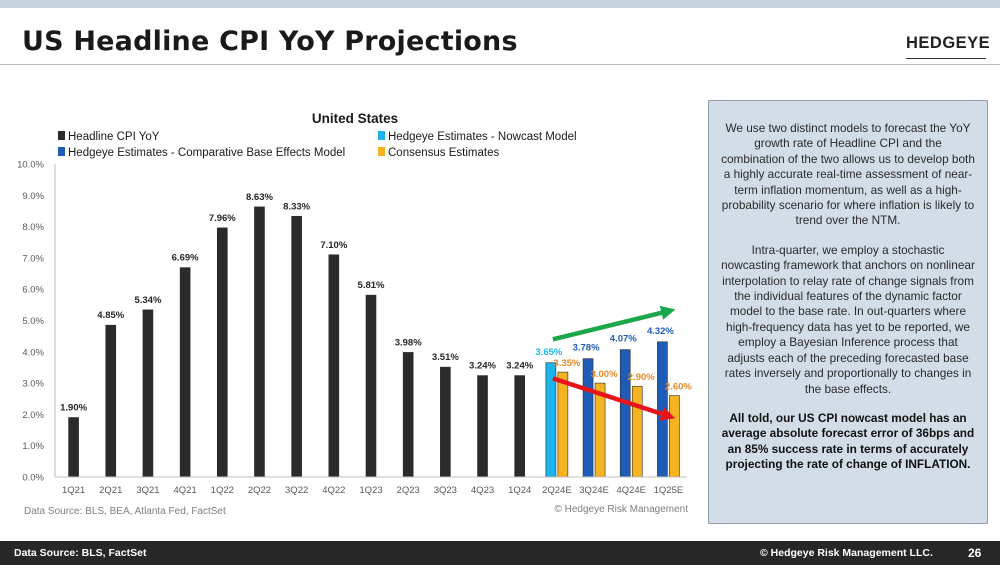 The image size is (1000, 565). Describe the element at coordinates (33, 446) in the screenshot. I see `y-tick-label: 1.0%` at that location.